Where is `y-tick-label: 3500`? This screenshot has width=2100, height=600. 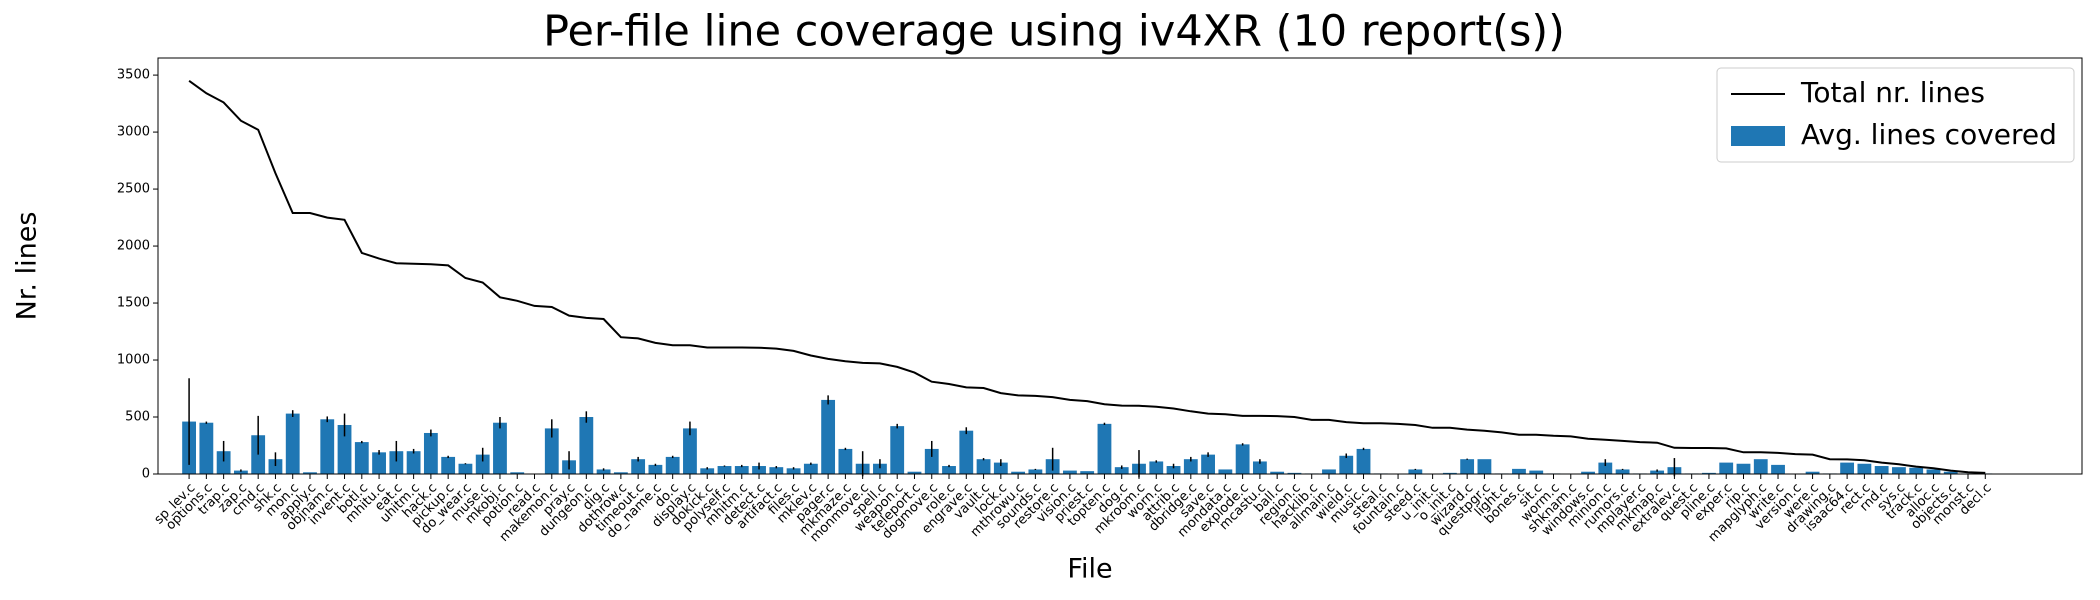 y-tick-label: 3500 is located at coordinates (133, 75).